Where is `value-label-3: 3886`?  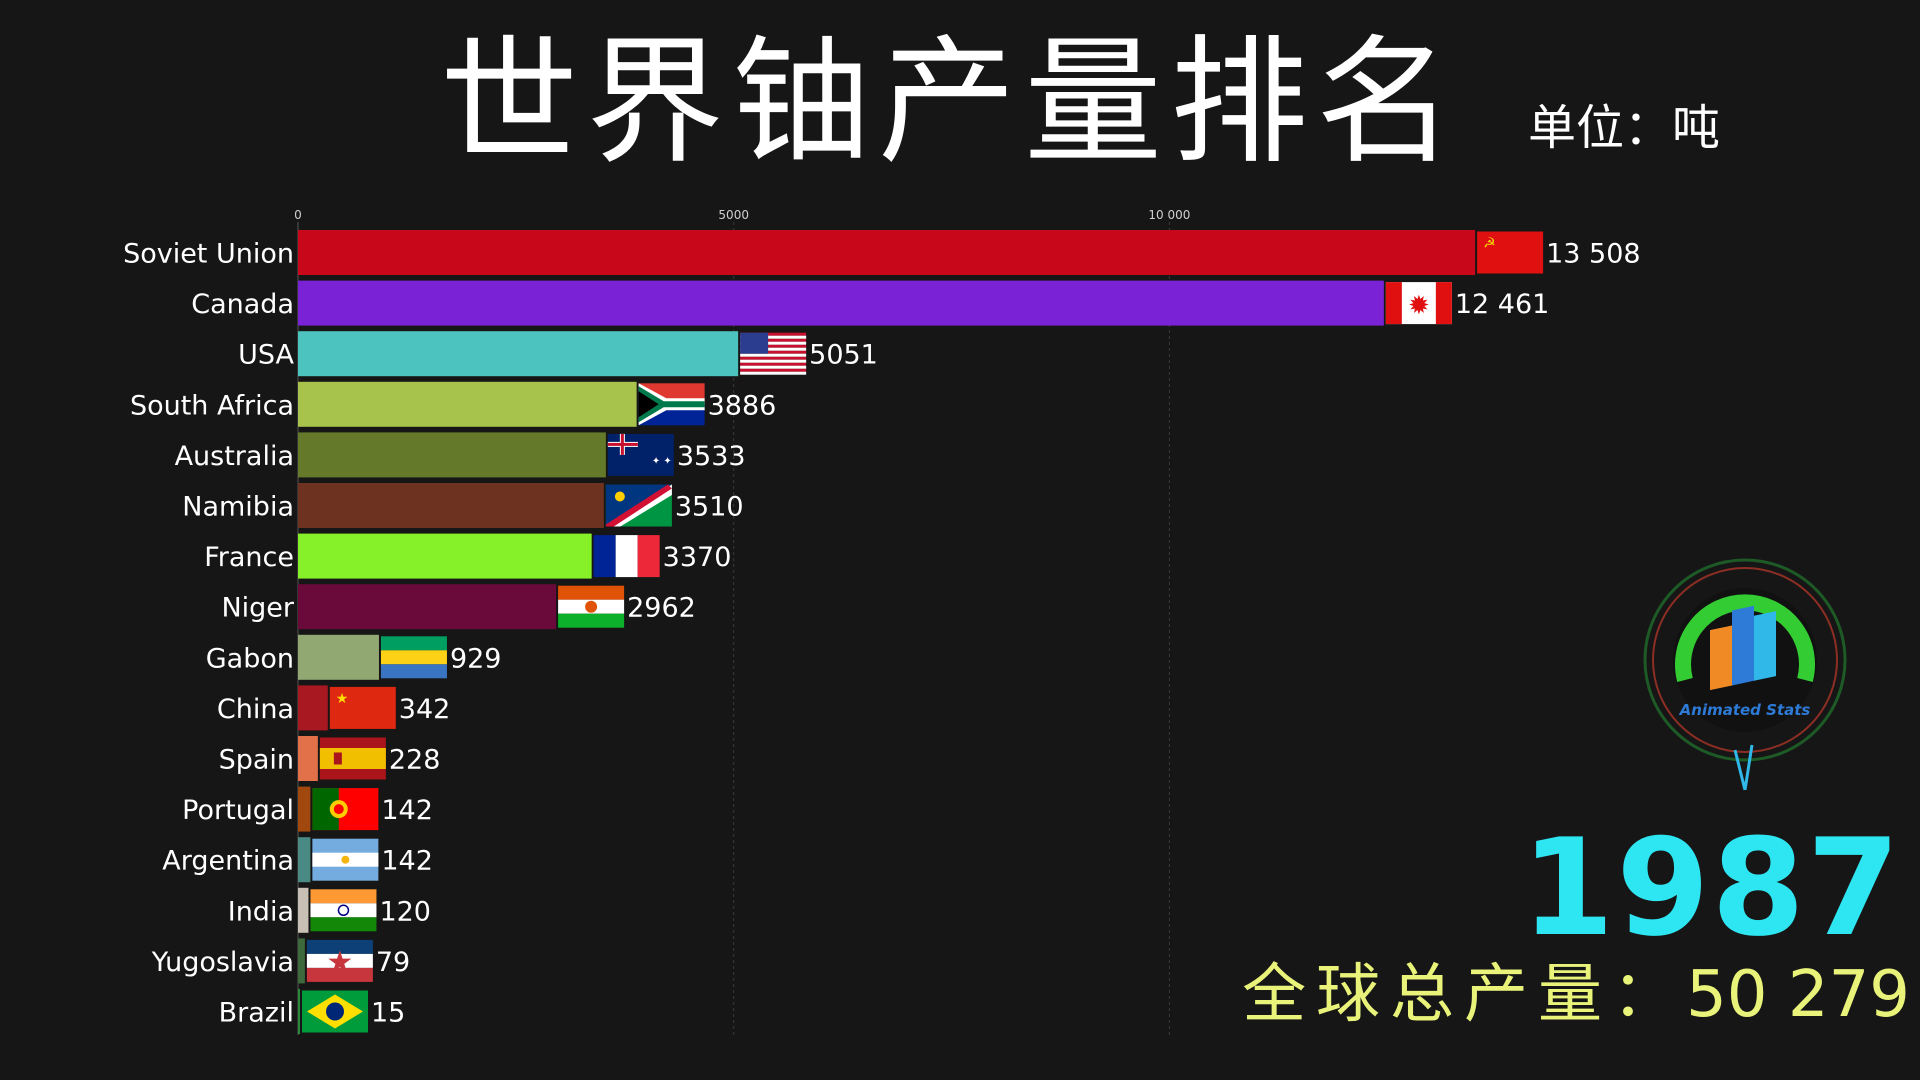
value-label-3: 3886 is located at coordinates (742, 405).